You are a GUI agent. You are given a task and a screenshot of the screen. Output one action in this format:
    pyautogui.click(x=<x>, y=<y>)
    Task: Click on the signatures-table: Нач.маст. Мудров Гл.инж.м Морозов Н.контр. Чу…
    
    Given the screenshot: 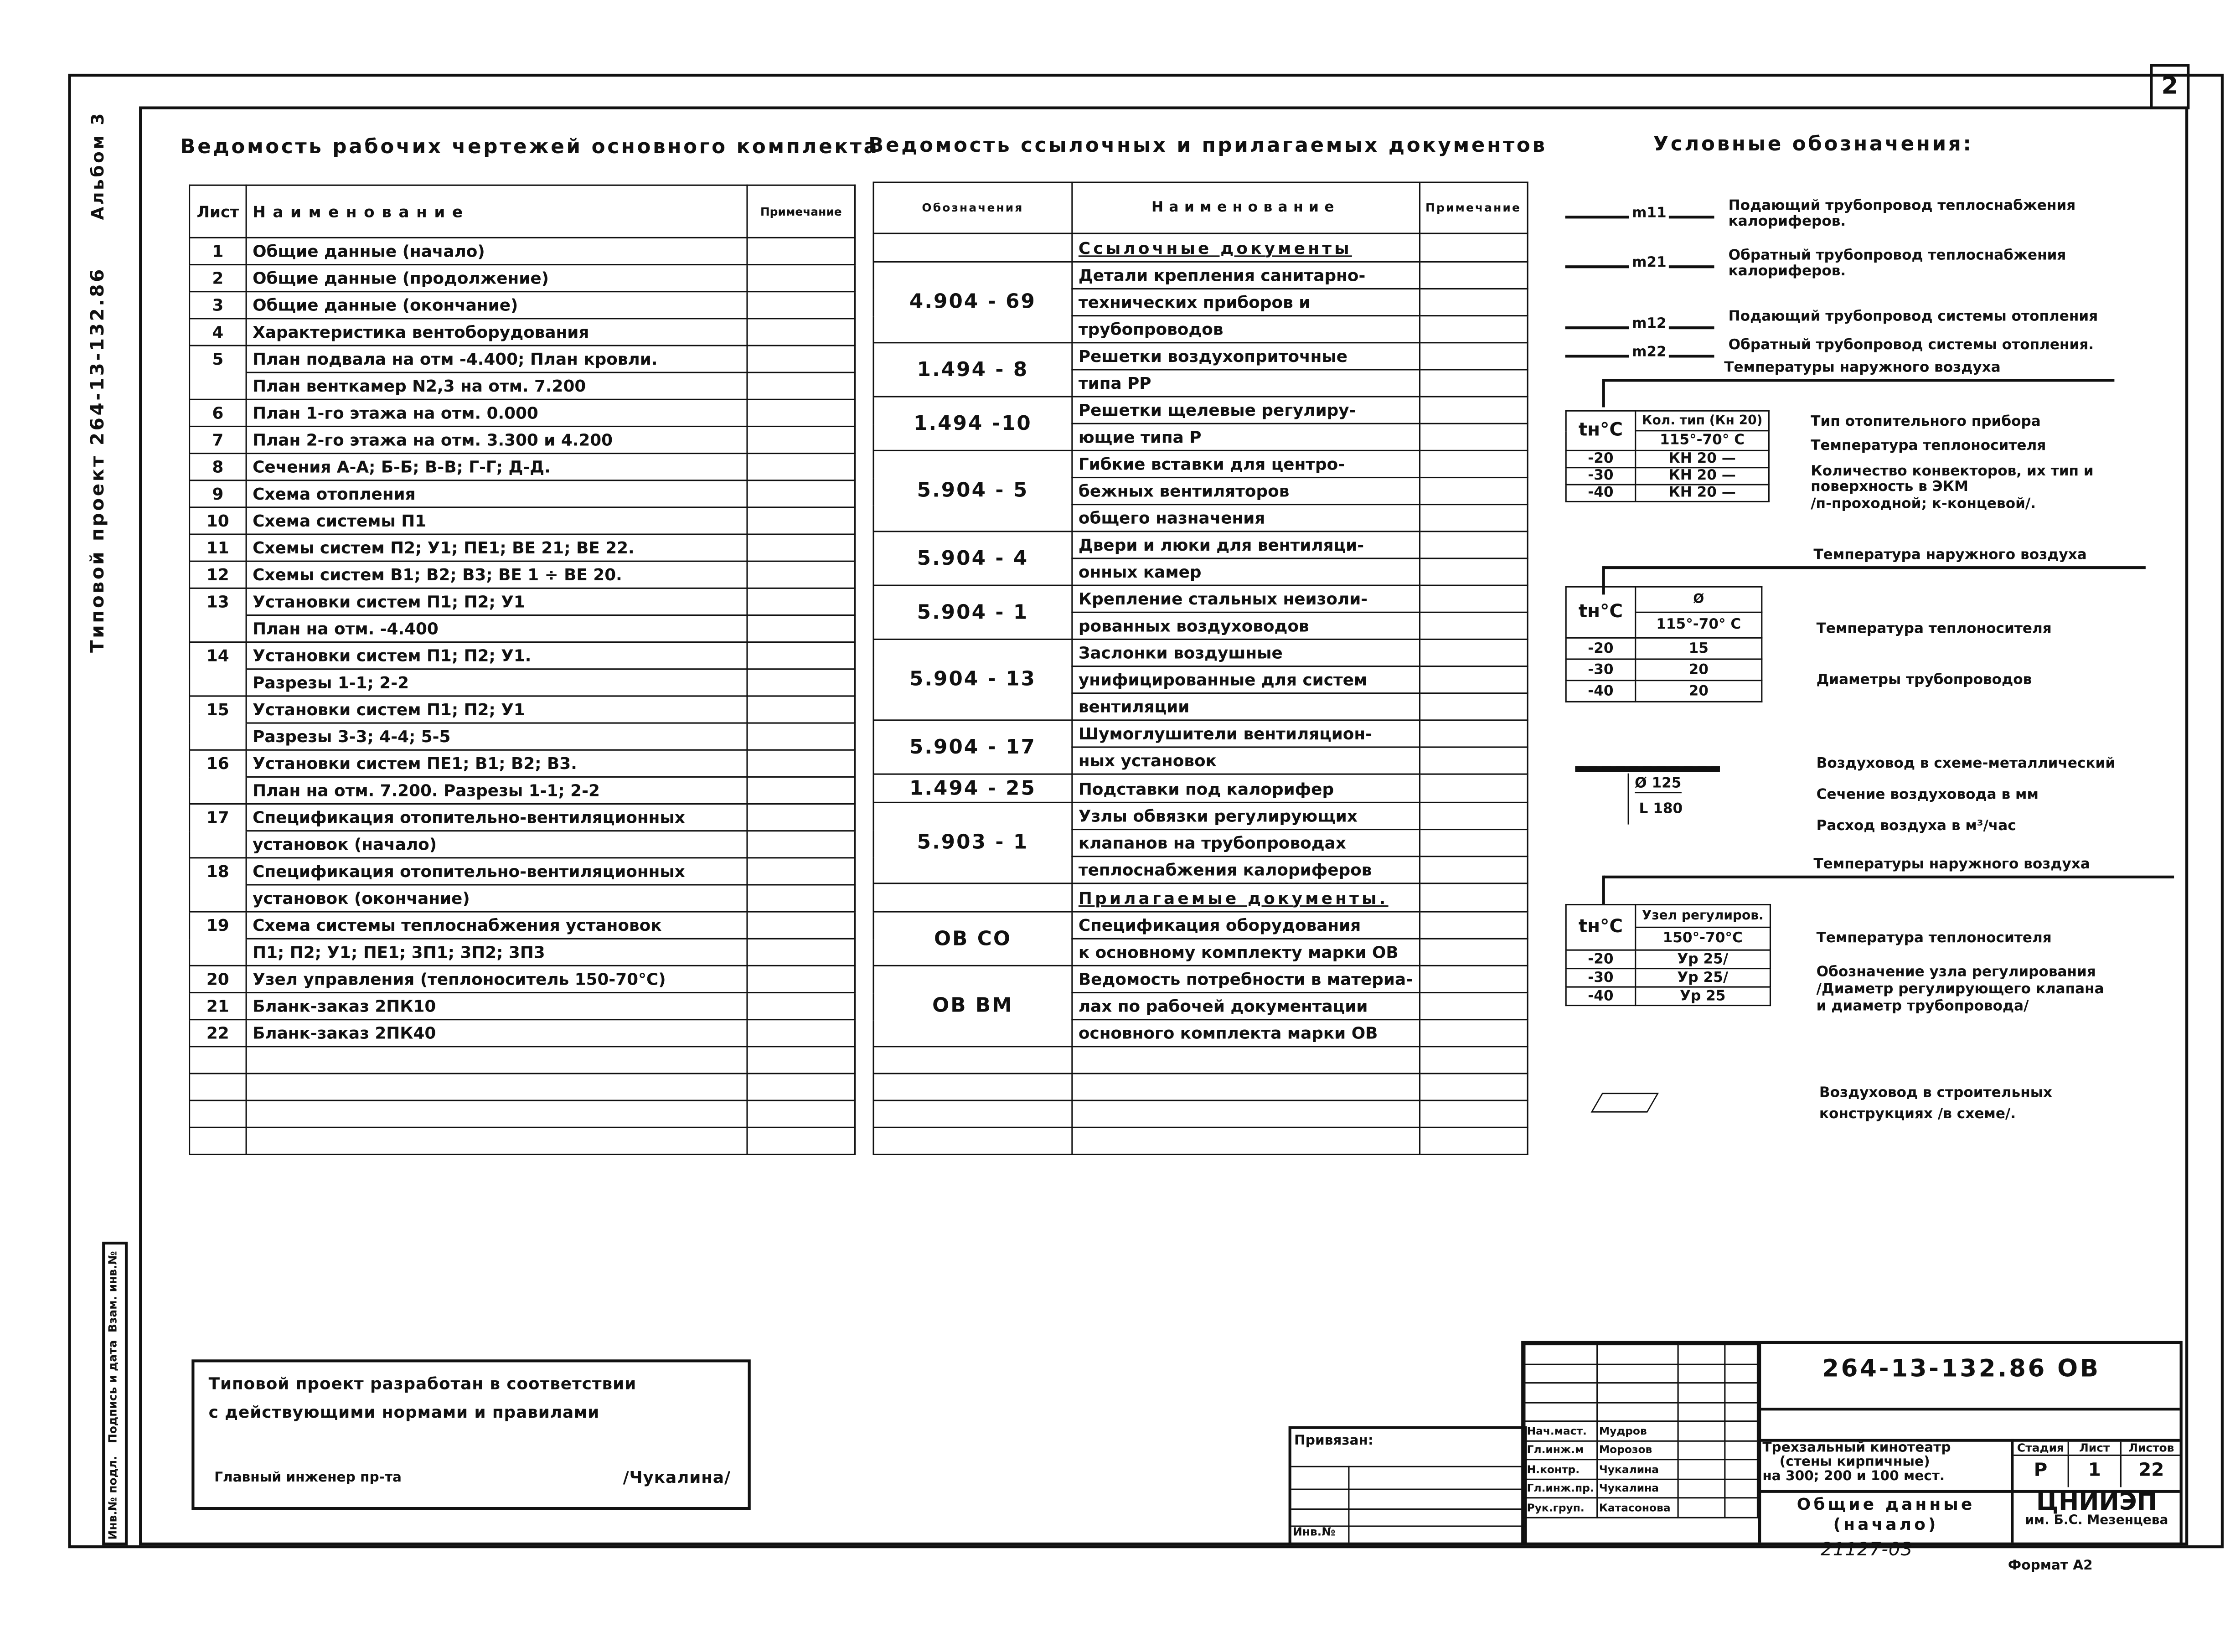 What is the action you would take?
    pyautogui.click(x=1641, y=1431)
    